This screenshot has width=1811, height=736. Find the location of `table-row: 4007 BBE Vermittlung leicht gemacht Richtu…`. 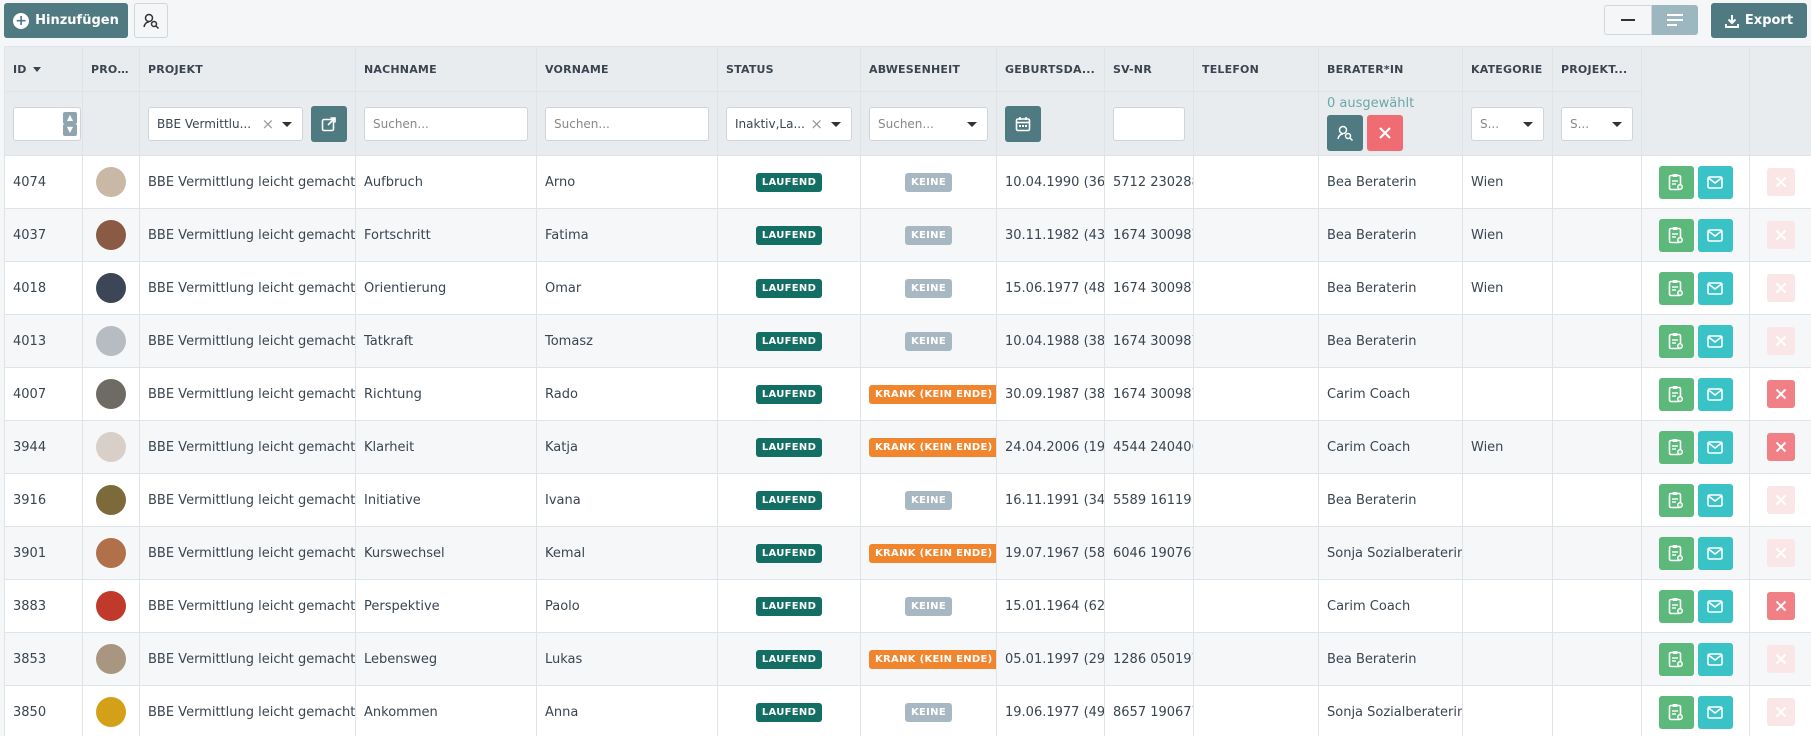

table-row: 4007 BBE Vermittlung leicht gemacht Richtu… is located at coordinates (907, 394).